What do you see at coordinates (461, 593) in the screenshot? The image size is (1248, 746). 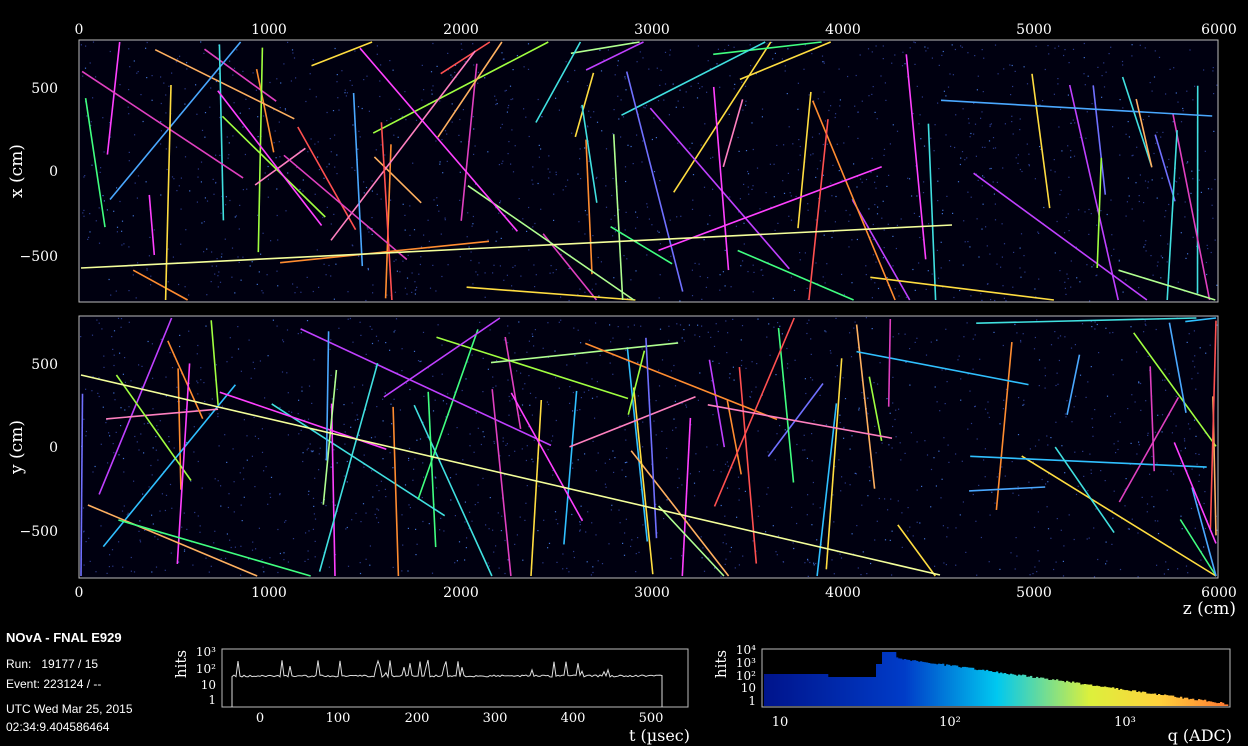 I see `tick-label: 2000` at bounding box center [461, 593].